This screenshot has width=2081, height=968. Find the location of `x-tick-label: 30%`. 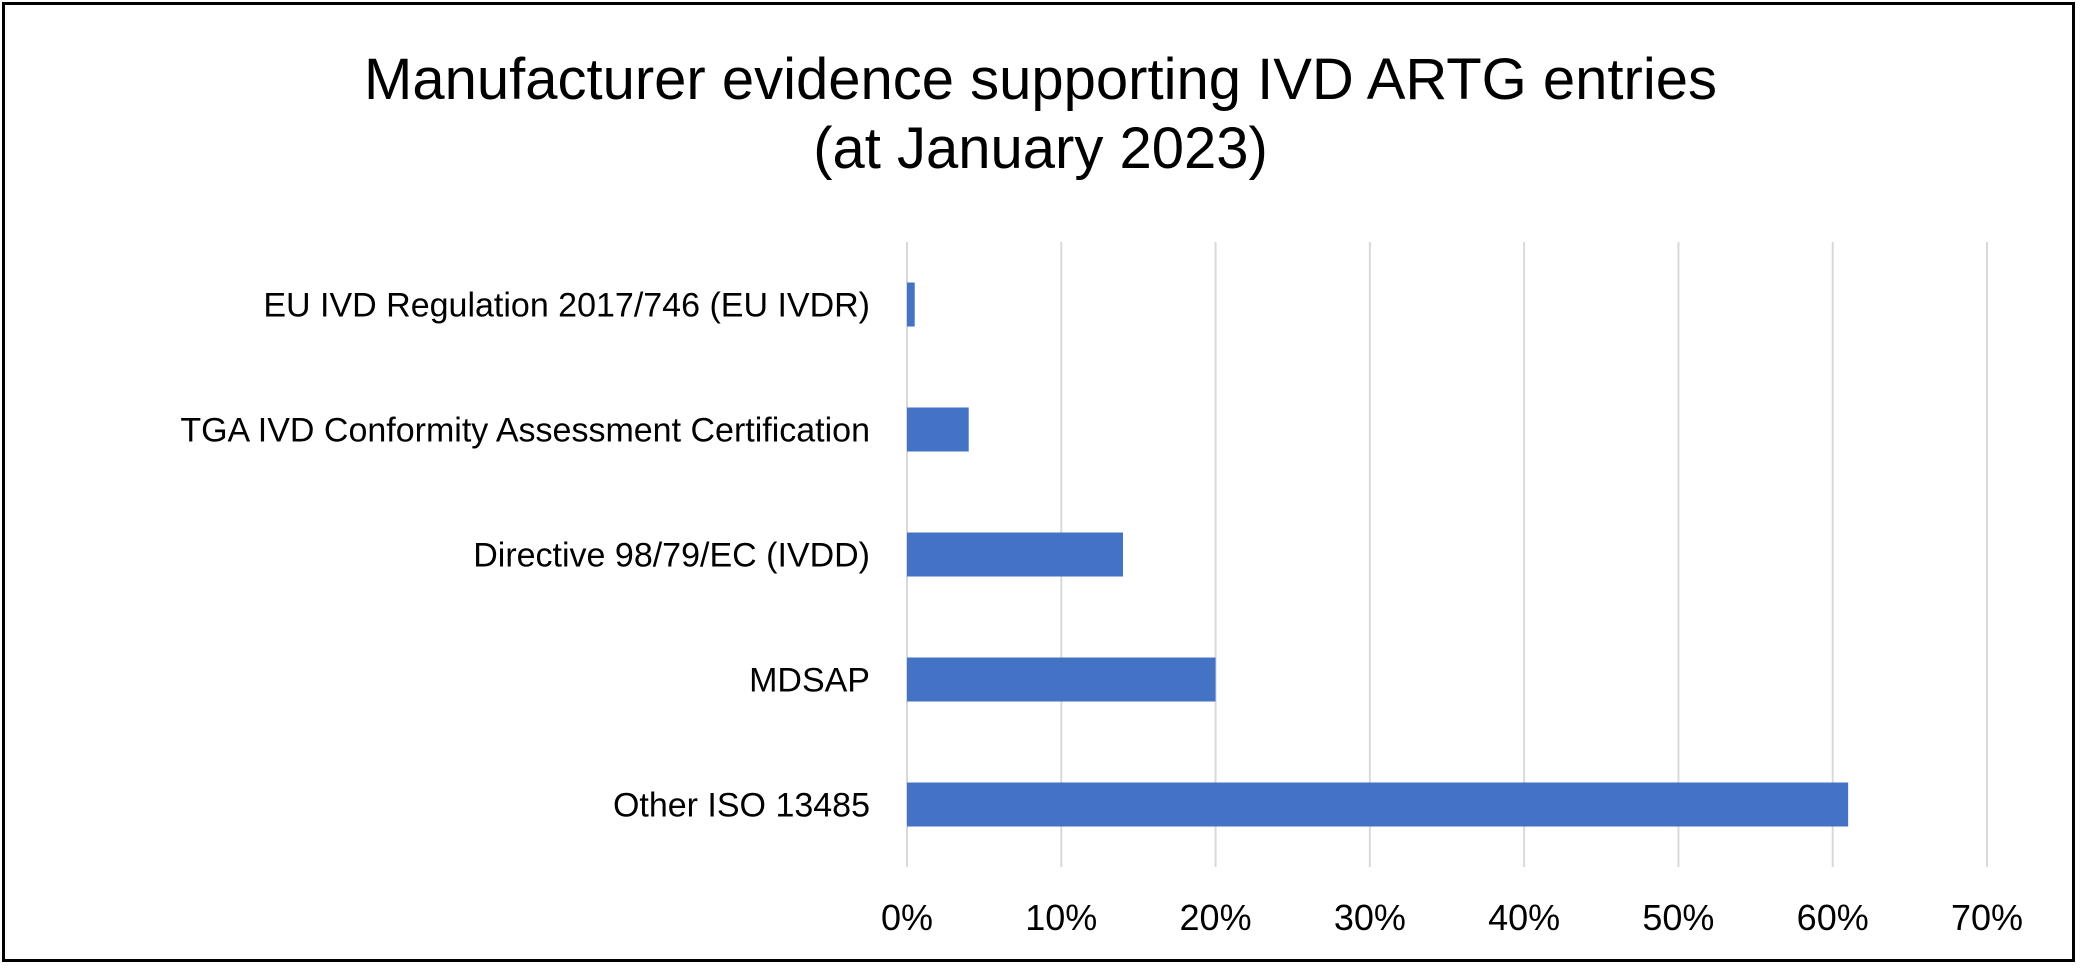

x-tick-label: 30% is located at coordinates (1370, 917).